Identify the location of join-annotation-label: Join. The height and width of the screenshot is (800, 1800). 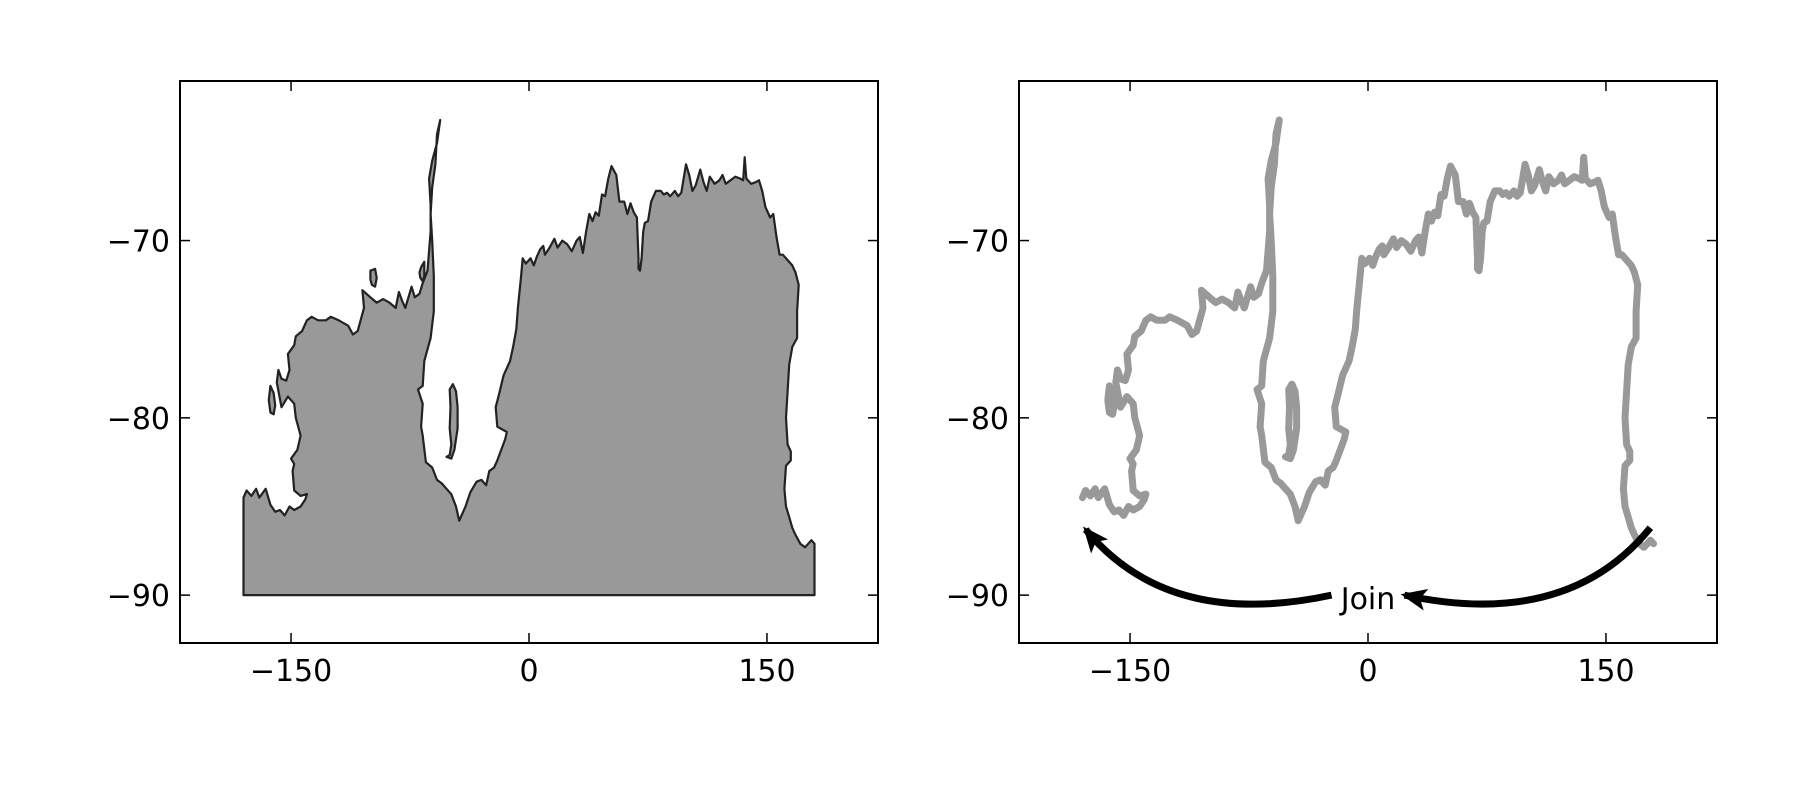
(1367, 599).